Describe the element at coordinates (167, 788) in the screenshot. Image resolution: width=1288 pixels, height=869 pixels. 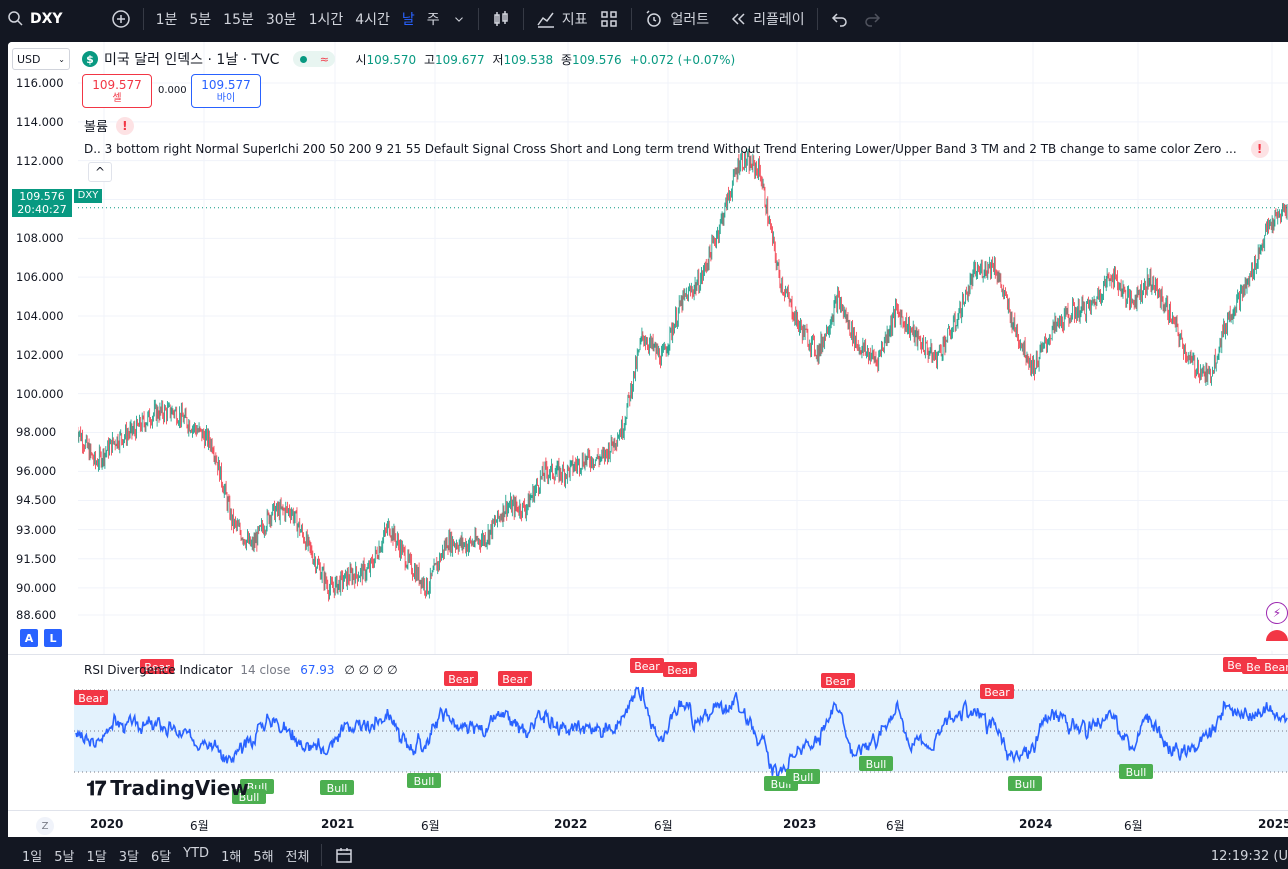
I see `tradingview-logo: 𝟏𝟕 TradingView` at that location.